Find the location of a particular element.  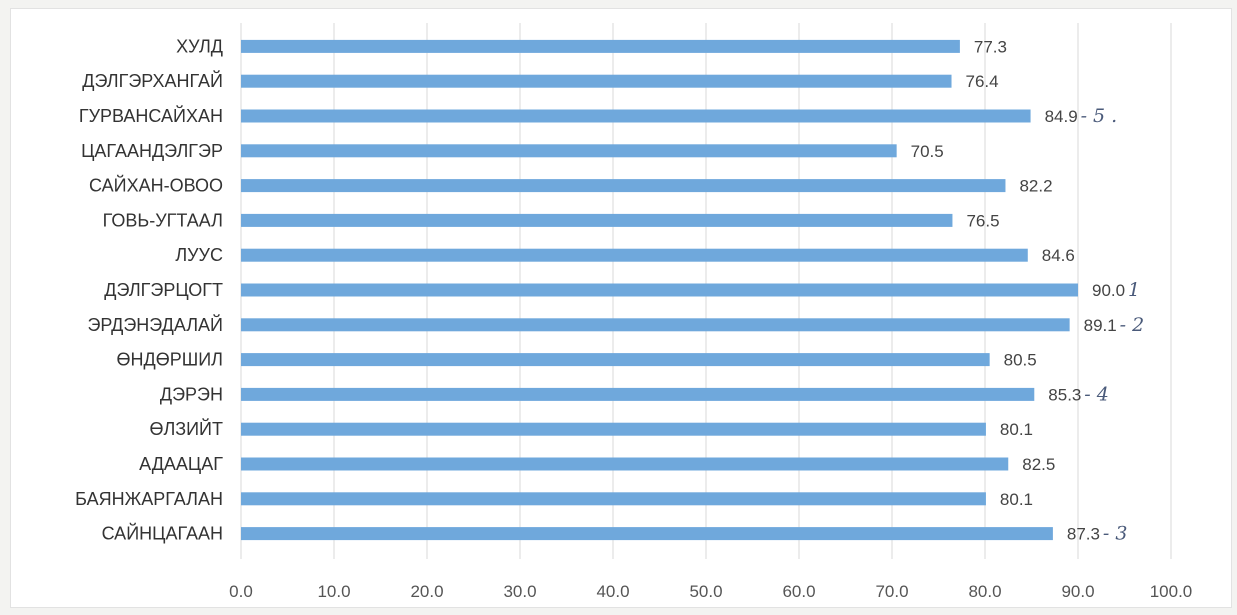

category-label: ӨНДӨРШИЛ is located at coordinates (170, 360).